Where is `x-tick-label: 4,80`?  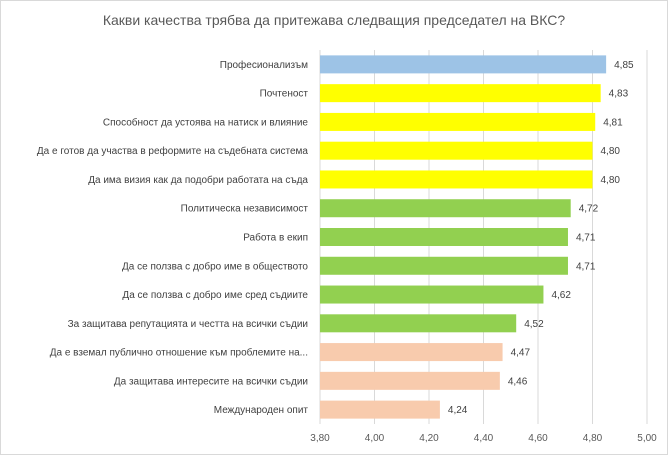 x-tick-label: 4,80 is located at coordinates (593, 438).